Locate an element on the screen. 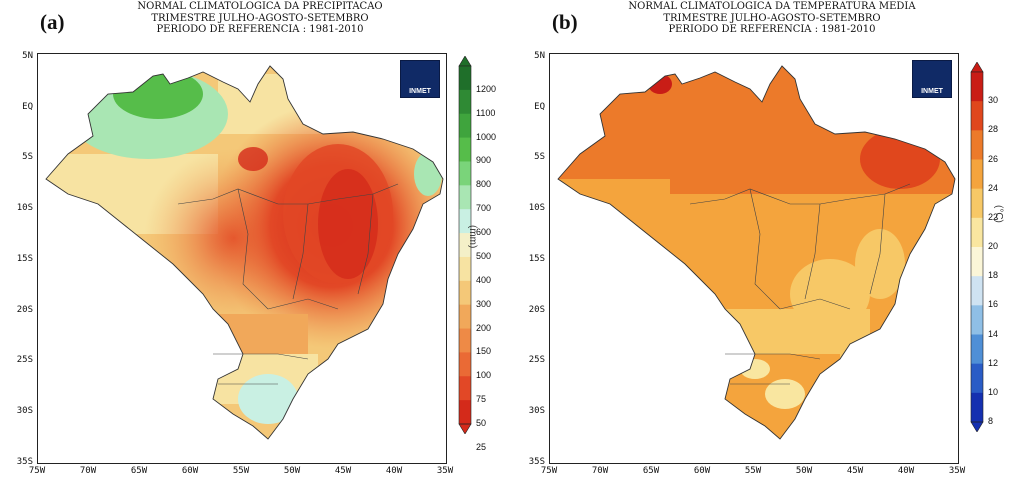 The height and width of the screenshot is (485, 1024). colorbar-tick-label: 900 is located at coordinates (484, 160).